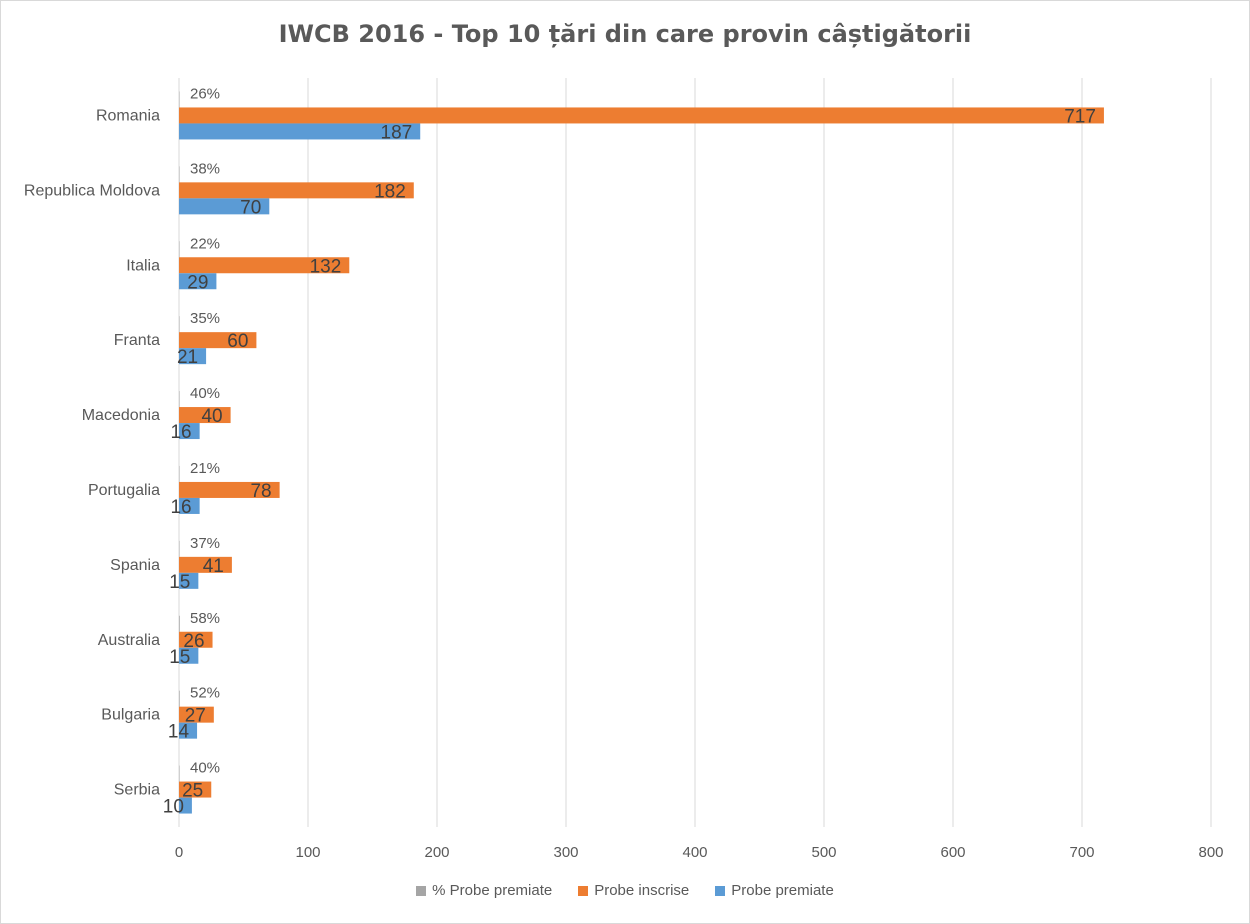  I want to click on data-label-inscrise: 78, so click(260, 491).